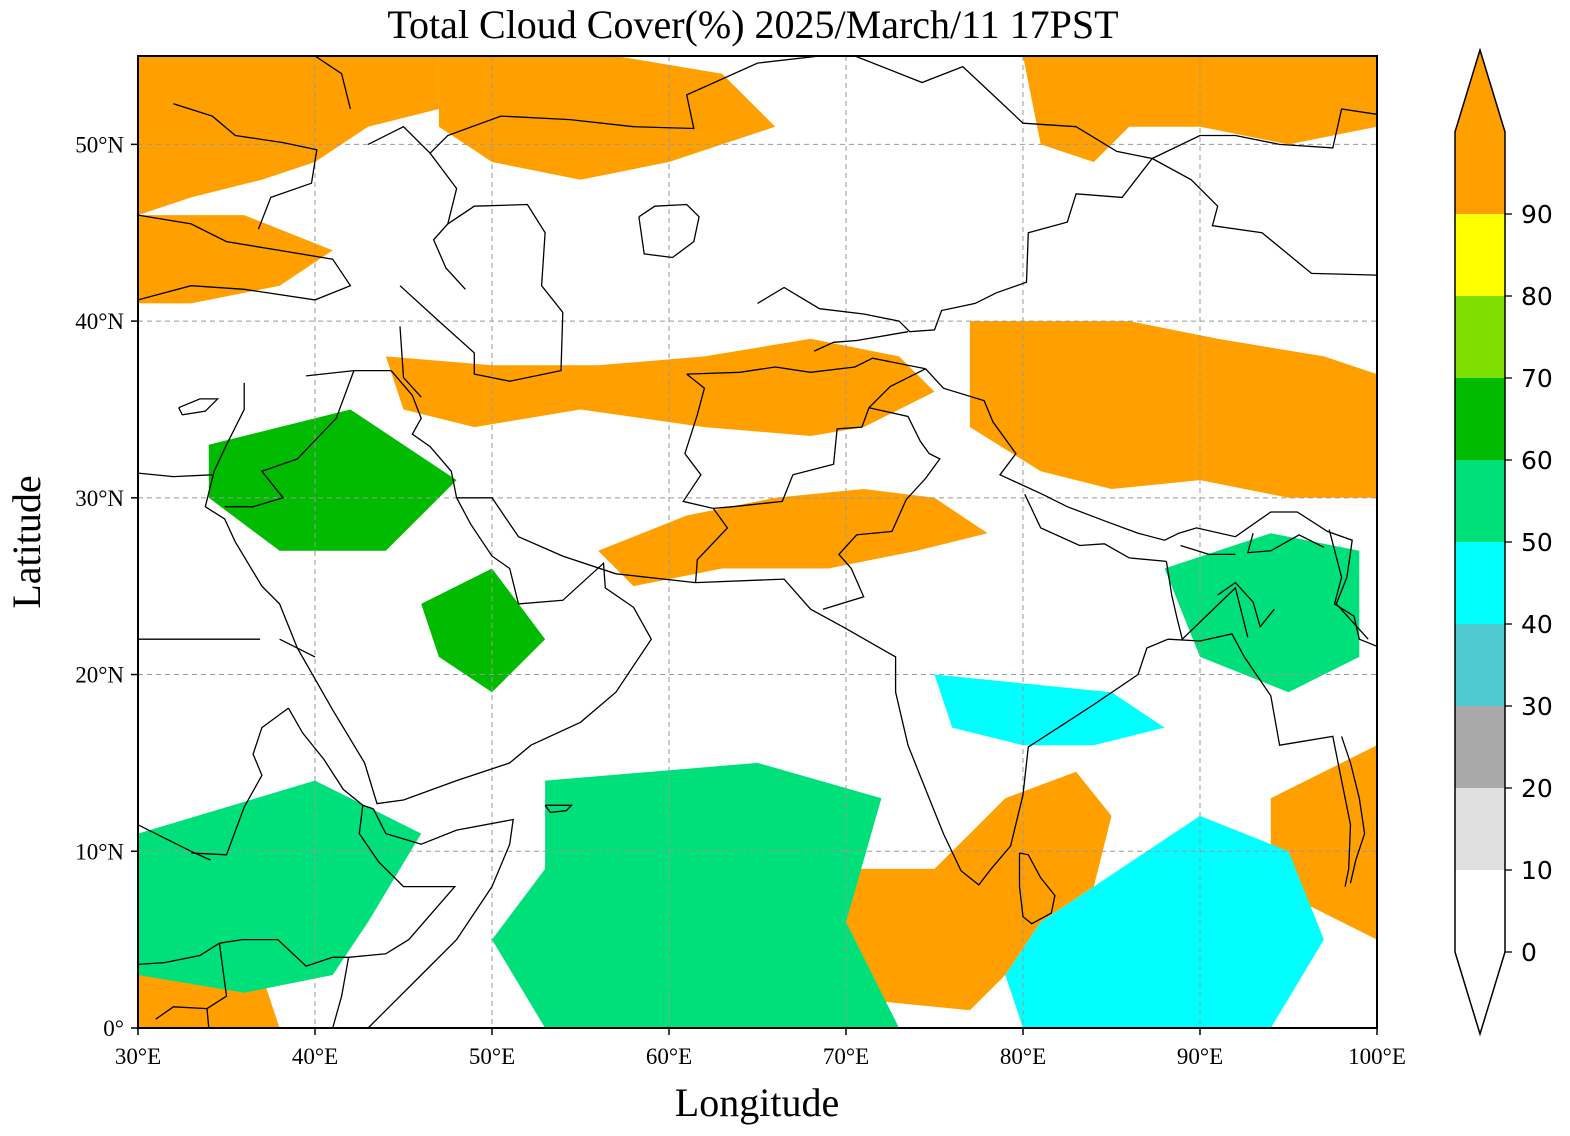 Image resolution: width=1570 pixels, height=1136 pixels. What do you see at coordinates (1537, 542) in the screenshot?
I see `colorbar-tick-label: 50` at bounding box center [1537, 542].